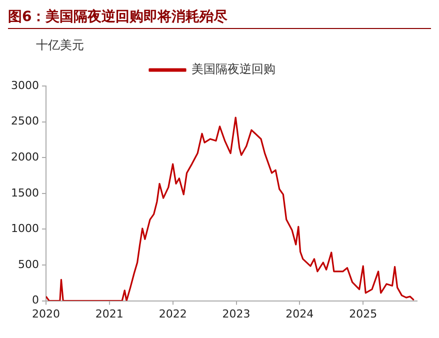 The height and width of the screenshot is (338, 439). I want to click on y-tick-label: 1000, so click(24, 229).